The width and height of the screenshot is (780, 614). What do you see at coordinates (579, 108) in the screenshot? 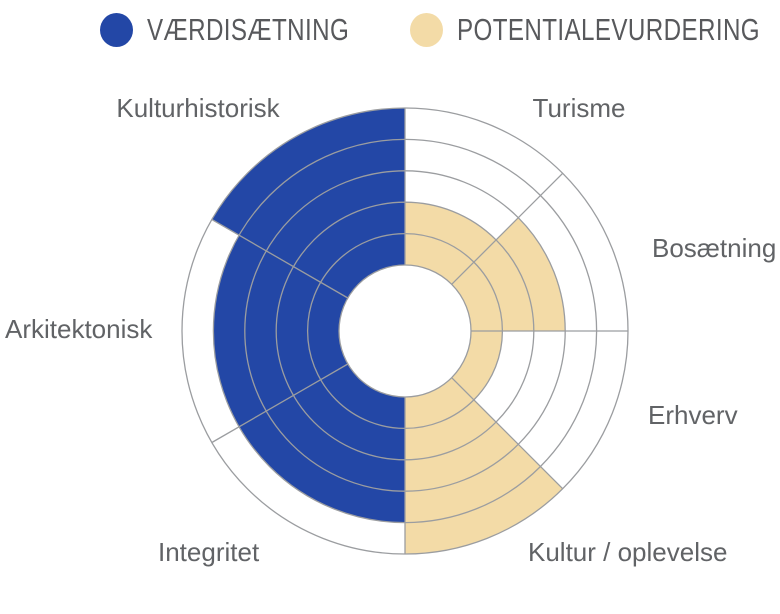
I see `sector-label-turisme: Turisme` at bounding box center [579, 108].